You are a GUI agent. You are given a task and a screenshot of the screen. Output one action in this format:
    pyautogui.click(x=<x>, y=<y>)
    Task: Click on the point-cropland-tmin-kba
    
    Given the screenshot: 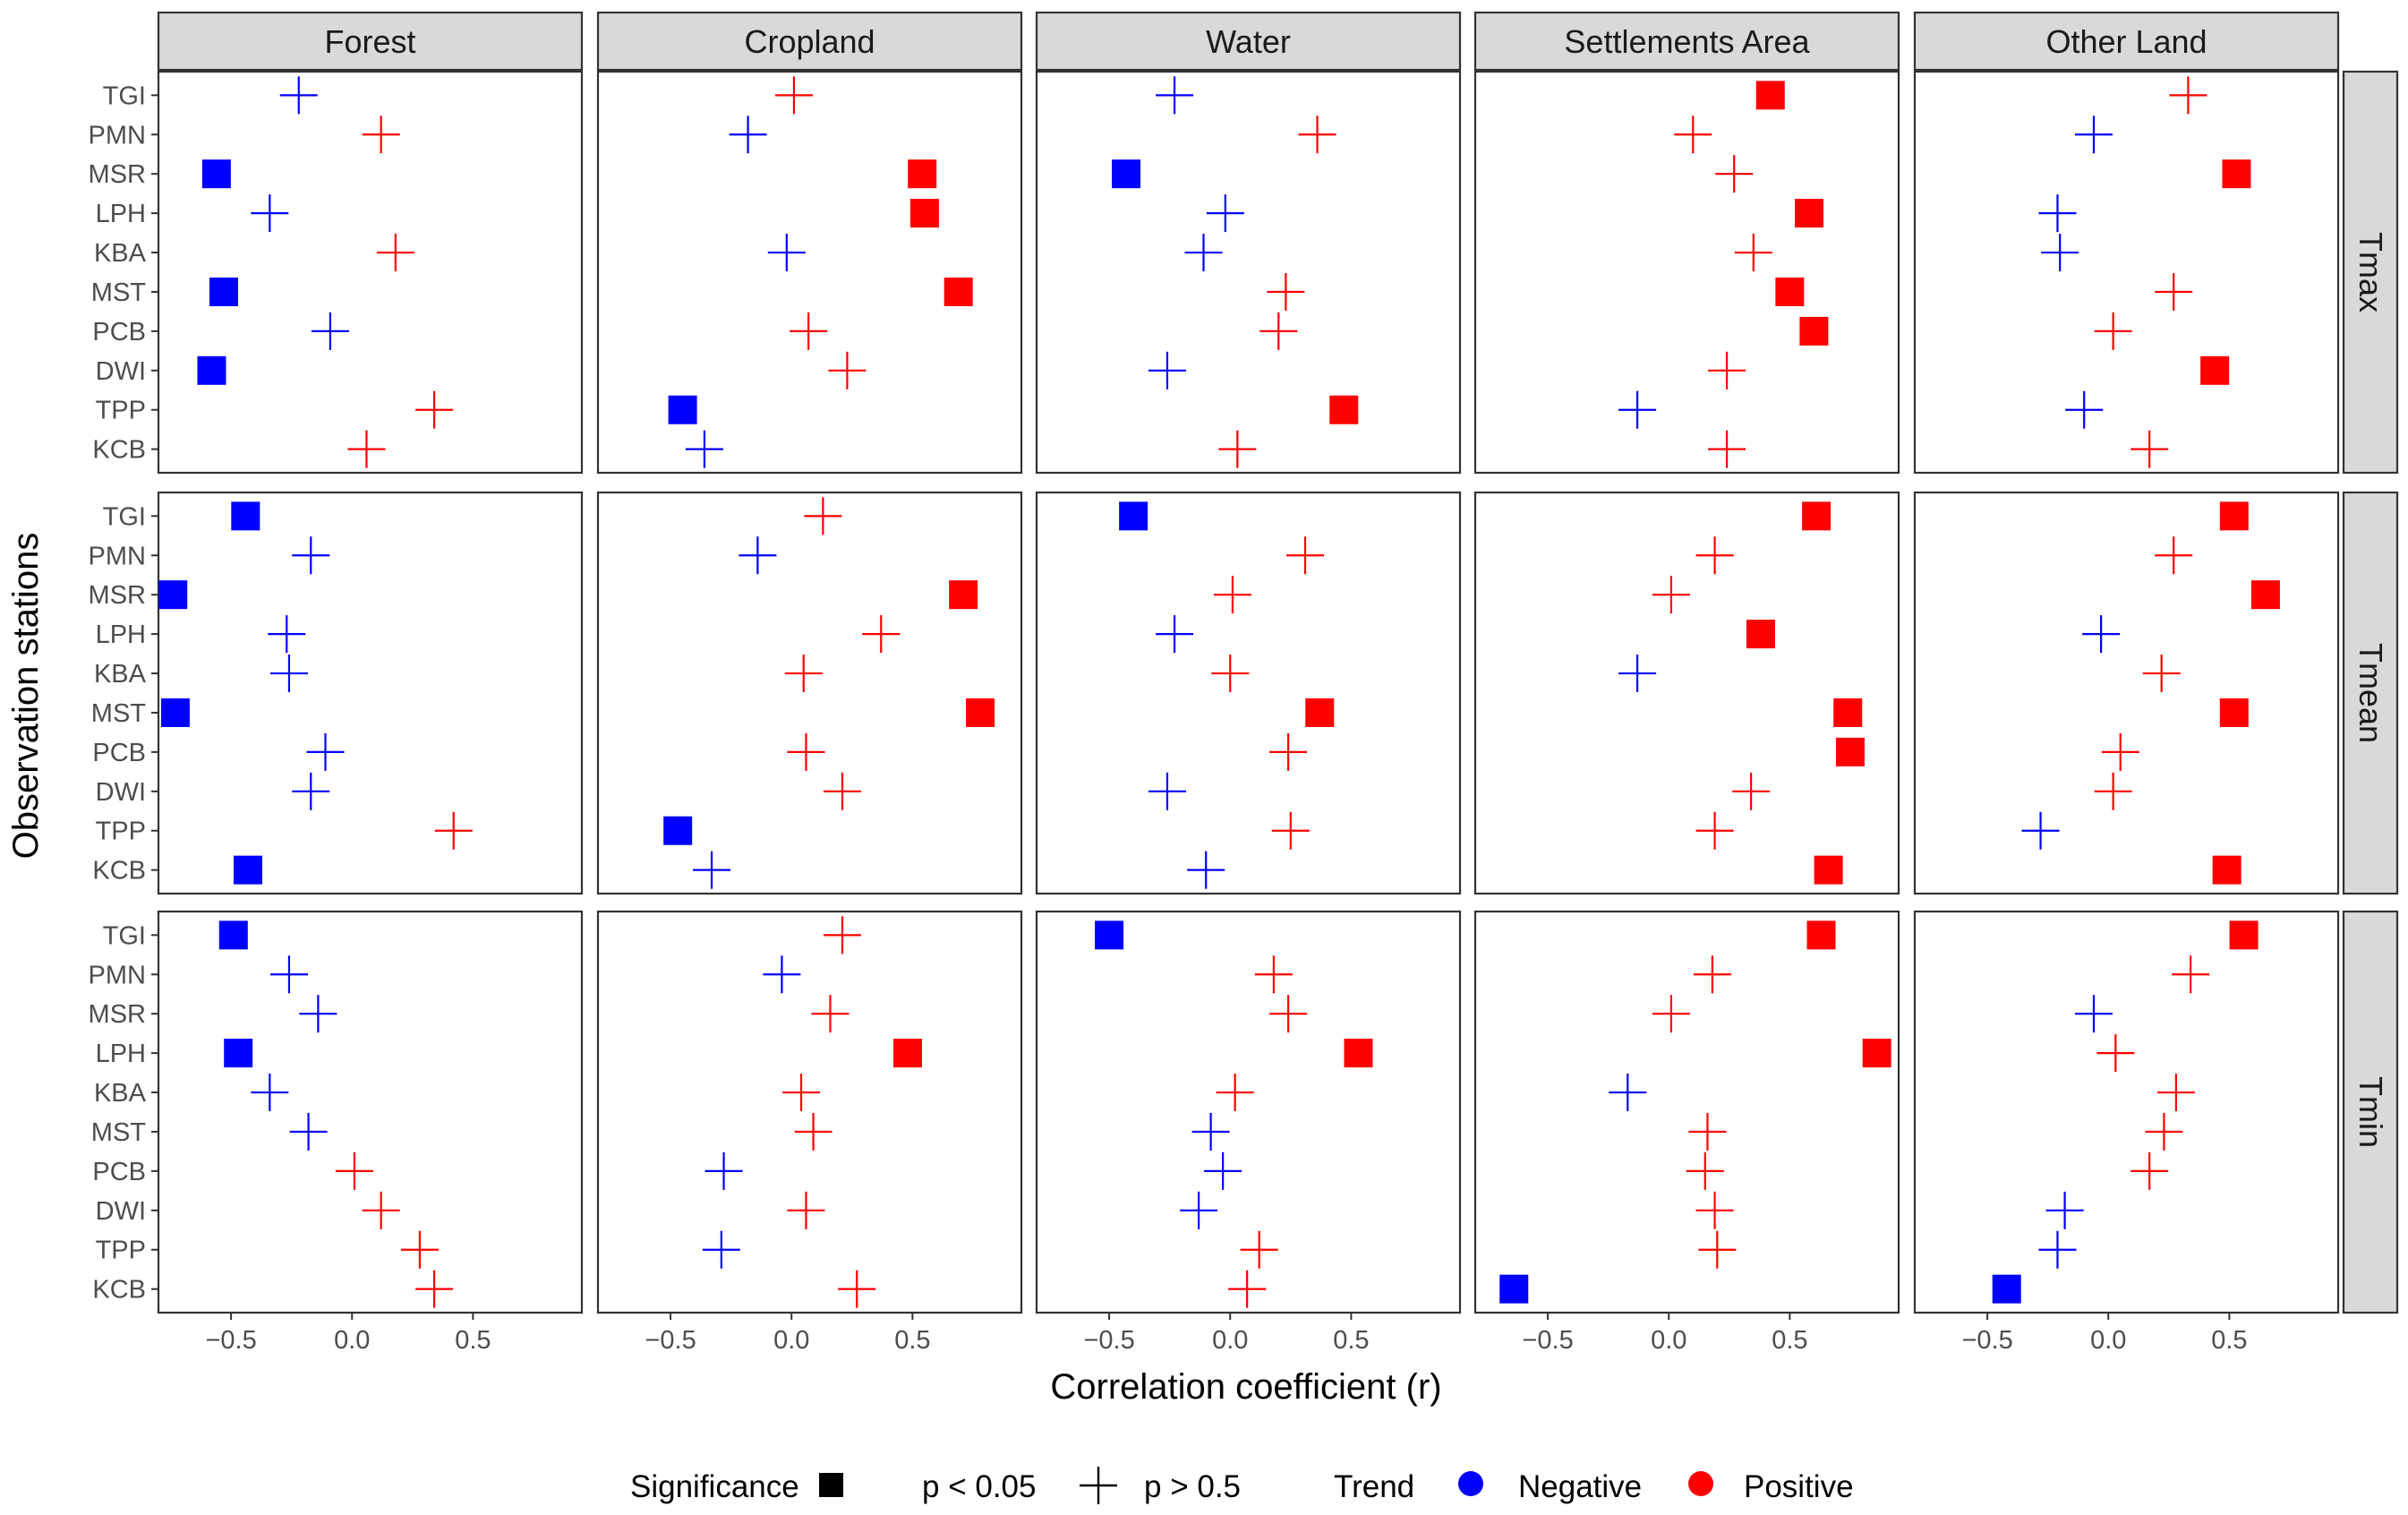 What is the action you would take?
    pyautogui.click(x=801, y=1093)
    